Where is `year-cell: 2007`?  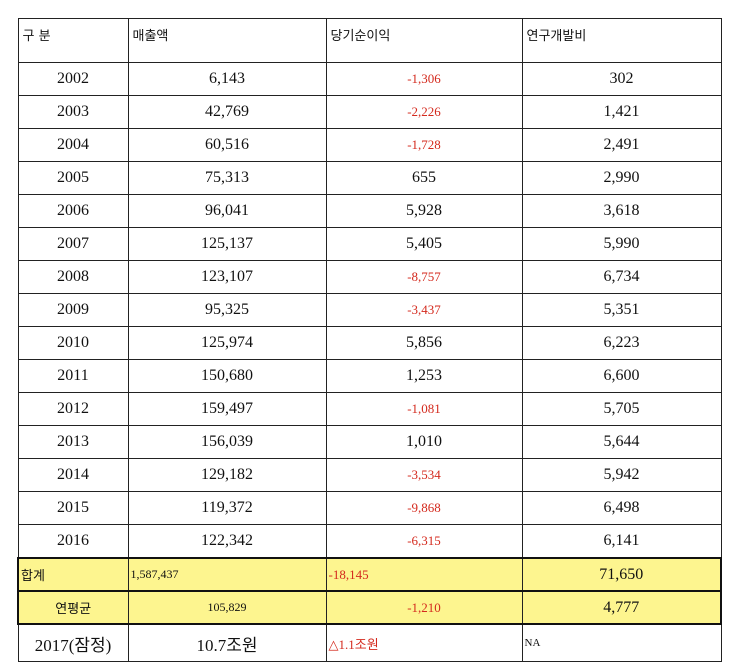
year-cell: 2007 is located at coordinates (73, 244).